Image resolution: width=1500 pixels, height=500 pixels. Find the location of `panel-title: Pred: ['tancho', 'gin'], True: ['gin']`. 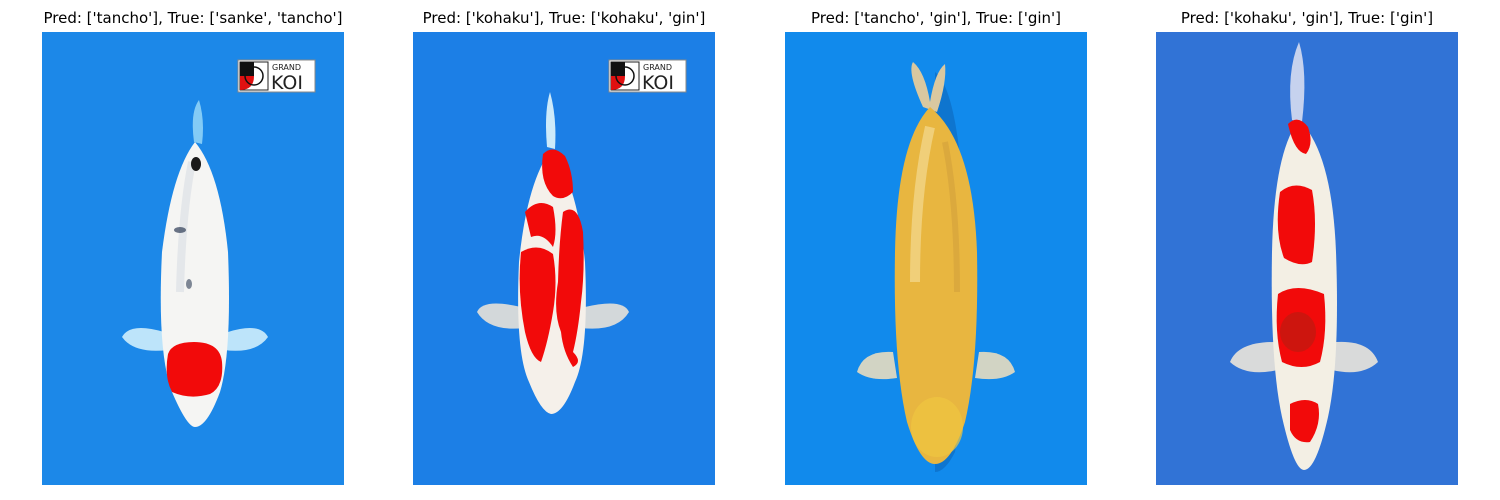

panel-title: Pred: ['tancho', 'gin'], True: ['gin'] is located at coordinates (936, 18).